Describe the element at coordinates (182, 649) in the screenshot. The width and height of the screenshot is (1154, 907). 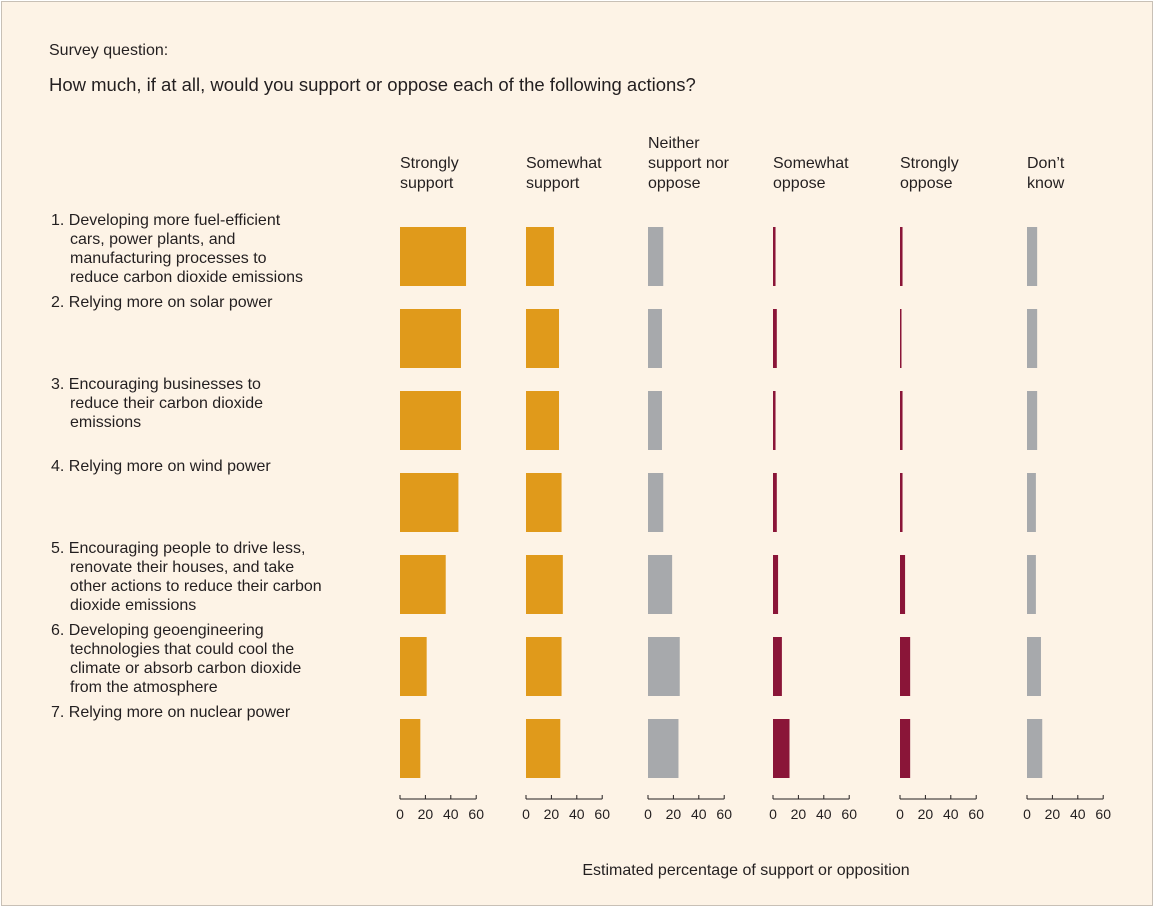
I see `row-label-line: technologies that could cool the` at that location.